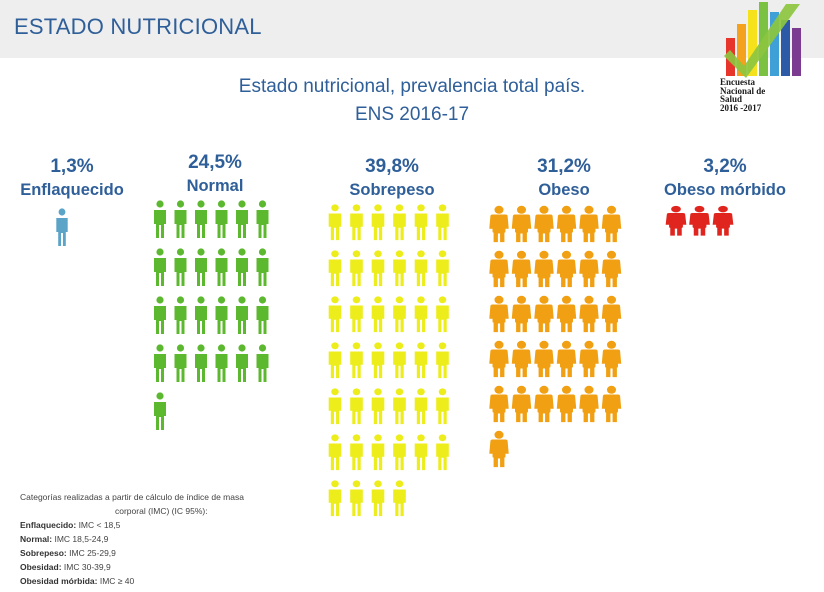 This screenshot has height=592, width=824. Describe the element at coordinates (564, 166) in the screenshot. I see `value-label-obeso: 31,2%` at that location.